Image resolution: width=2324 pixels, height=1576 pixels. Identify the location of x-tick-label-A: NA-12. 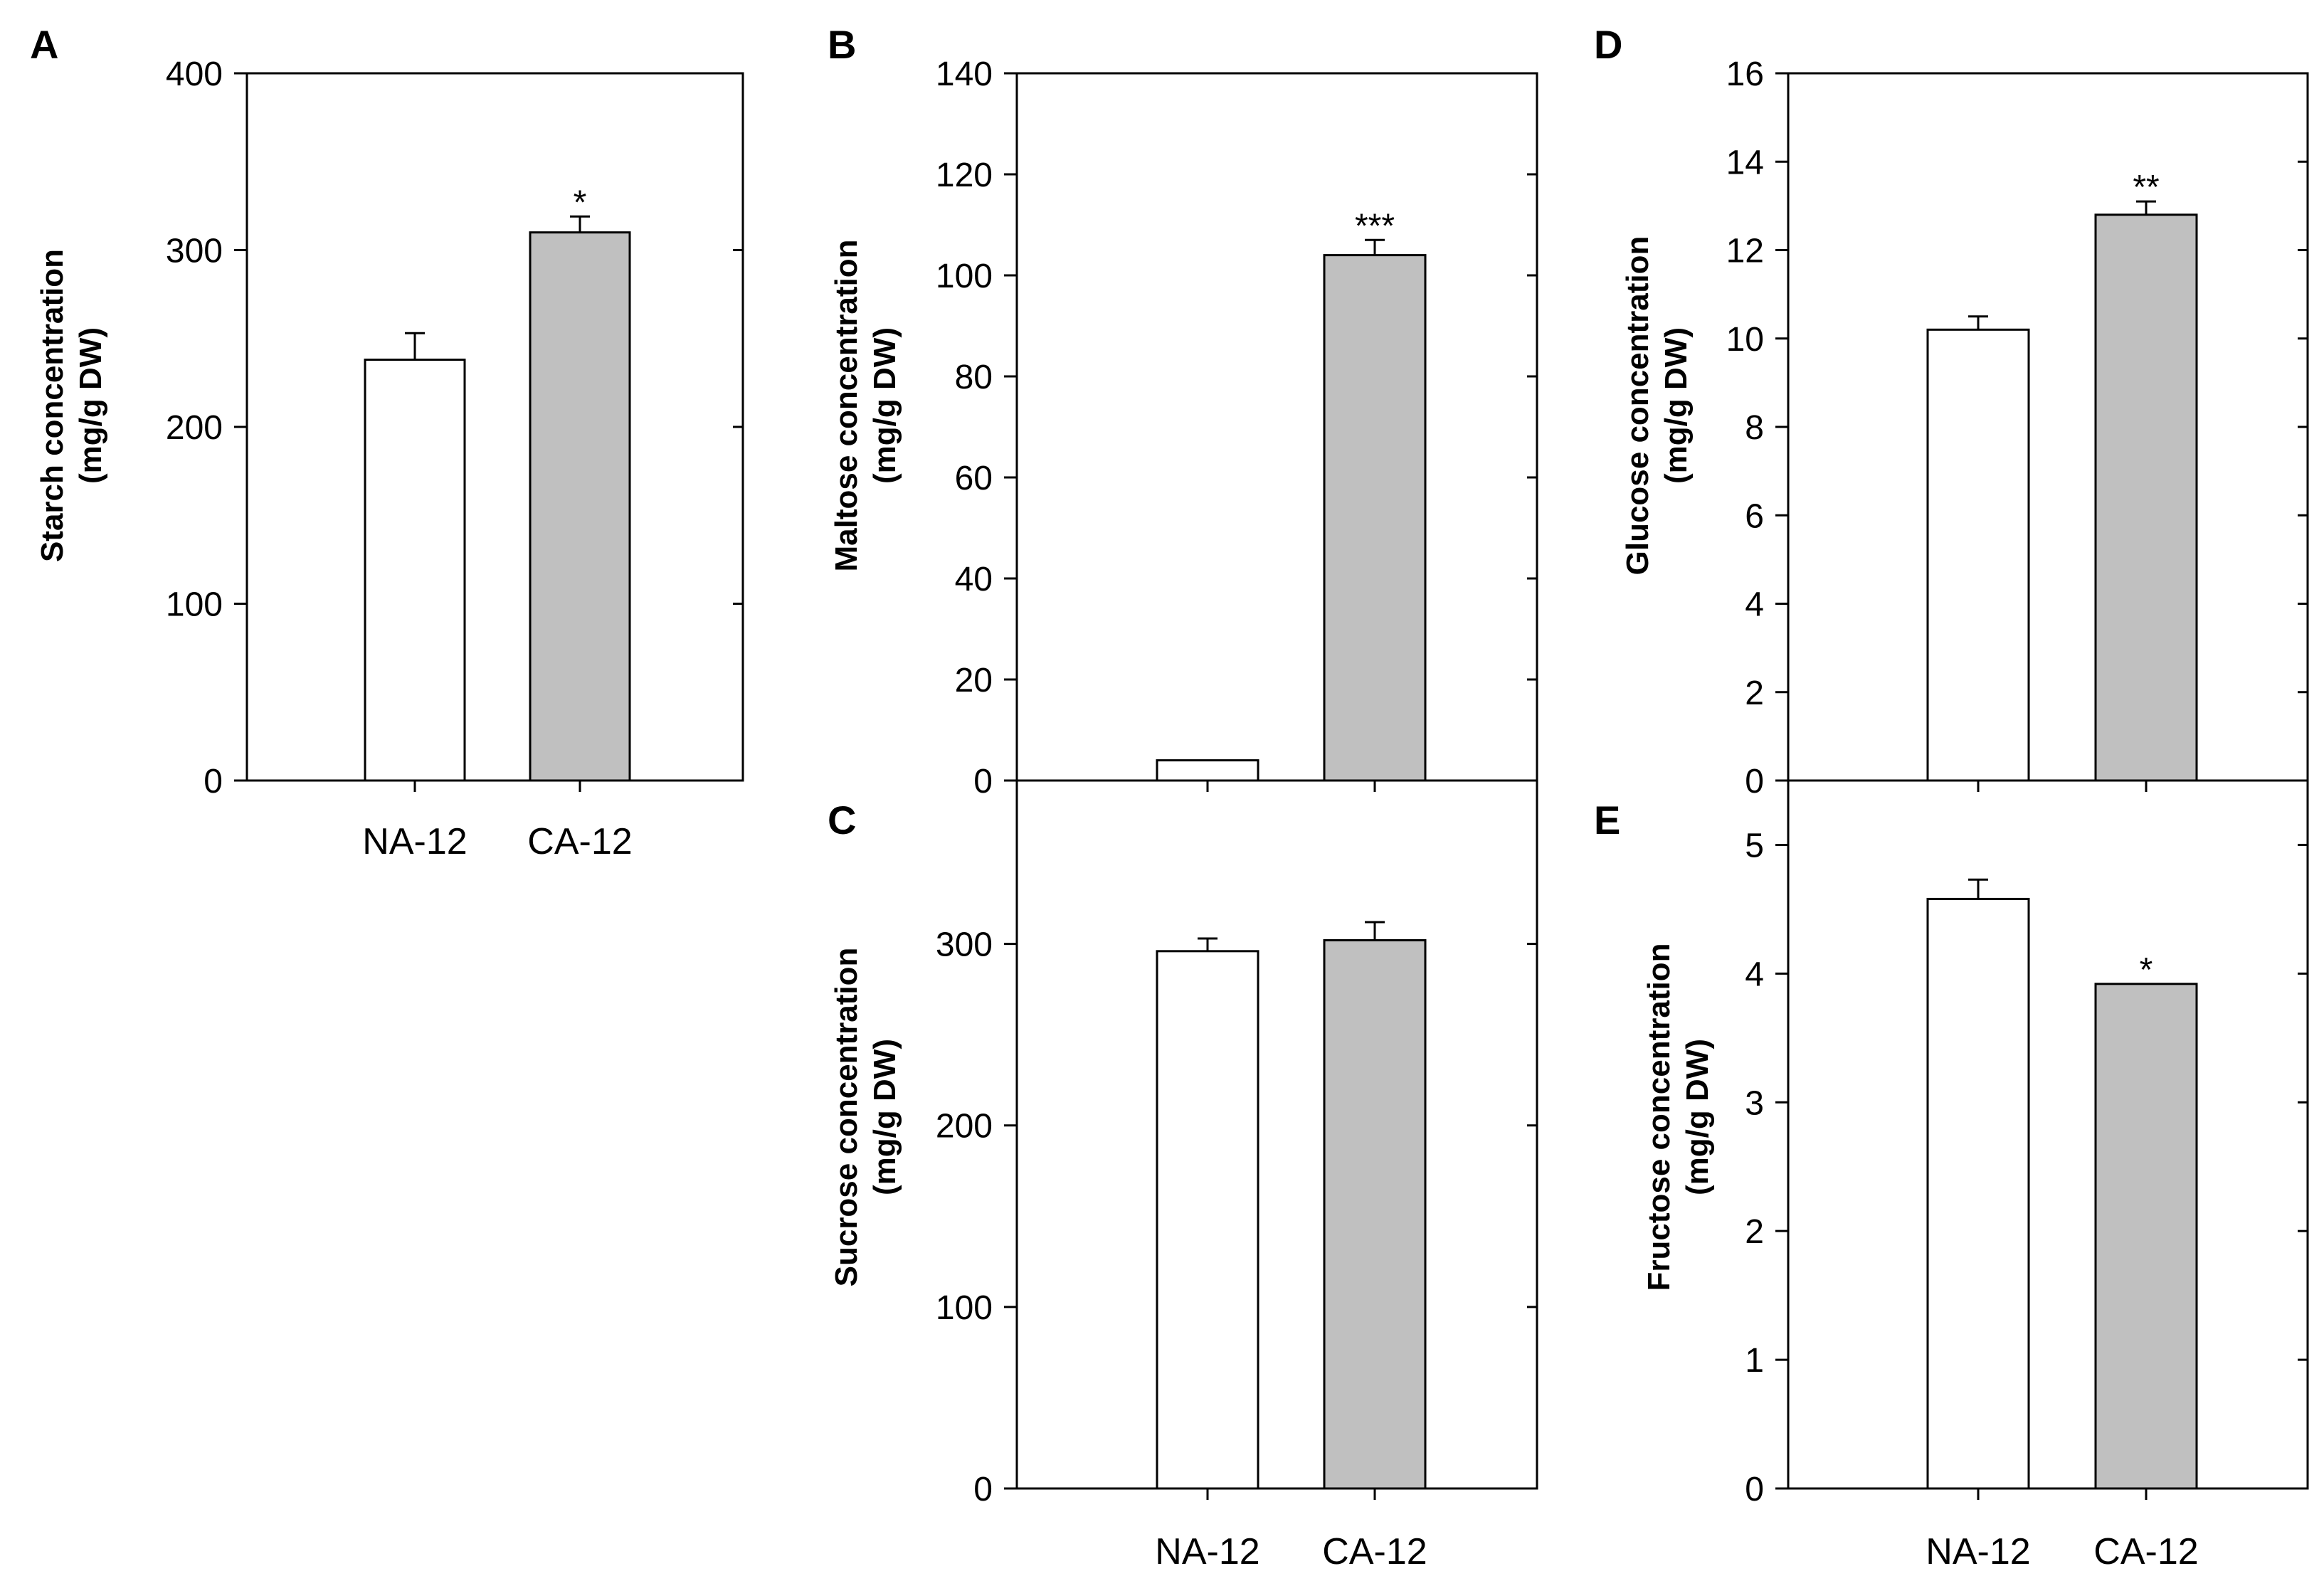
(415, 842).